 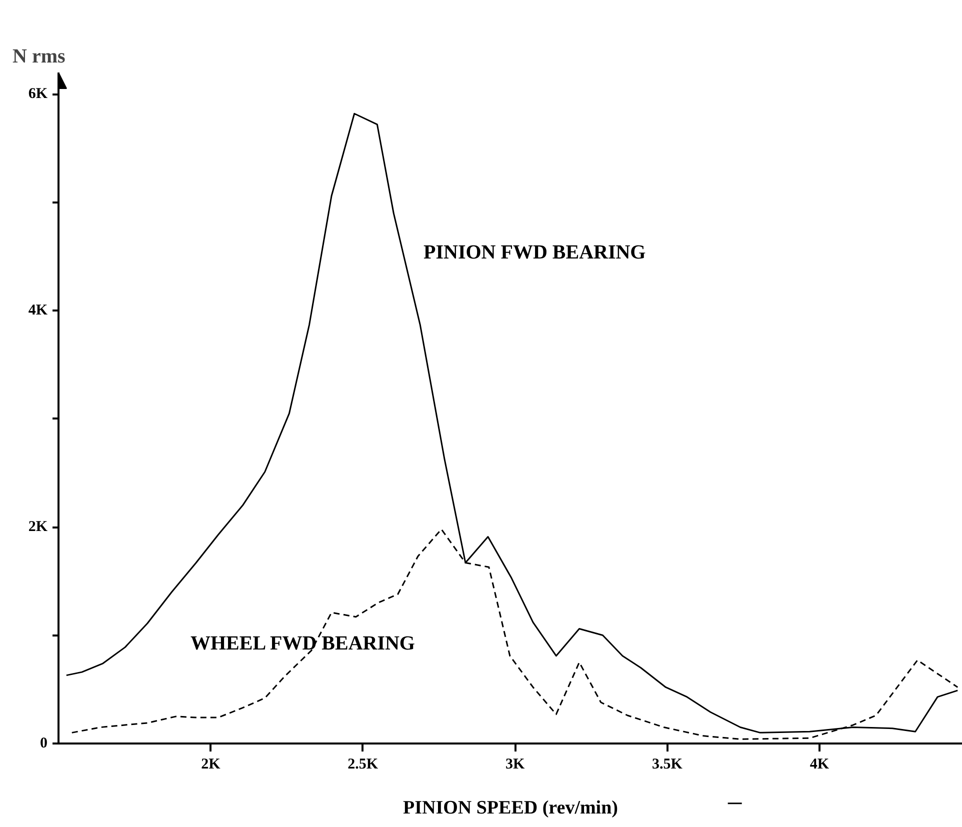 What do you see at coordinates (535, 253) in the screenshot?
I see `series-label: PINION FWD BEARING` at bounding box center [535, 253].